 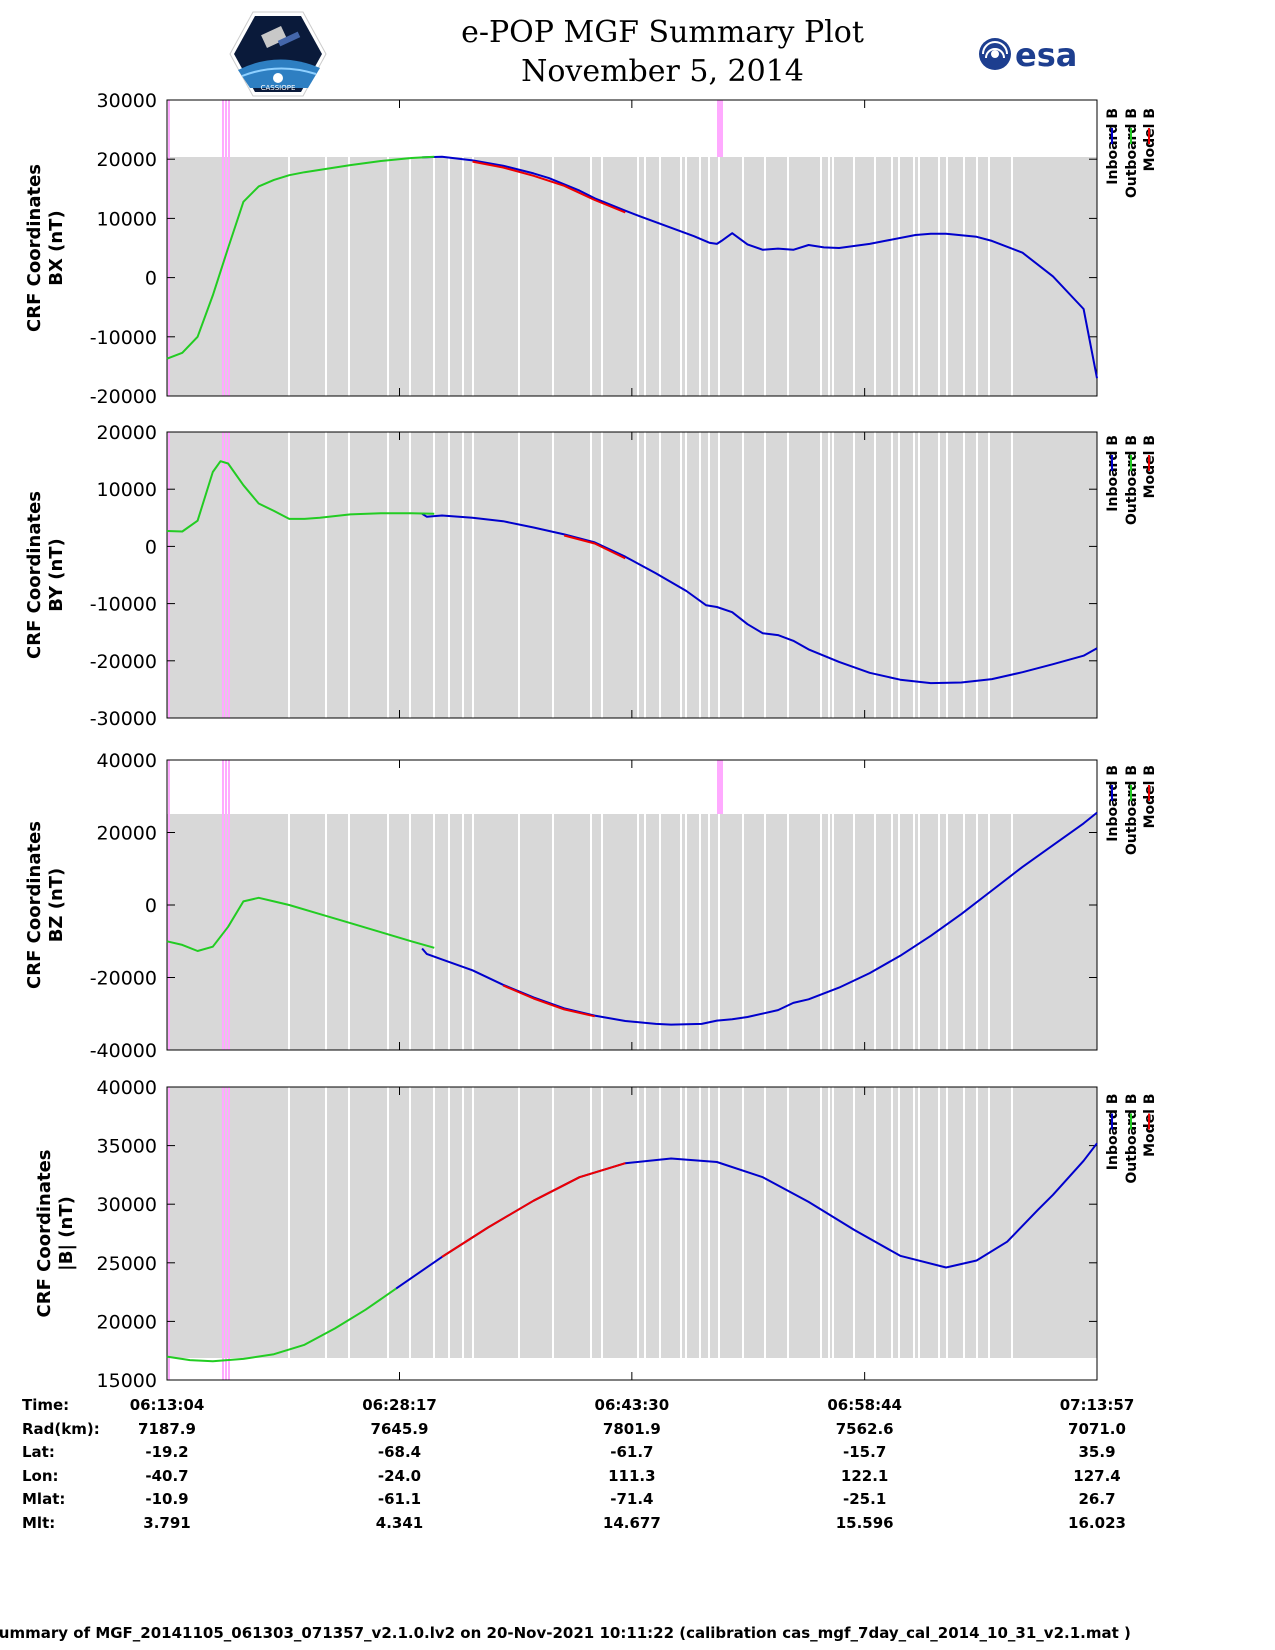 I want to click on y-axis-label: BY (nT), so click(x=56, y=575).